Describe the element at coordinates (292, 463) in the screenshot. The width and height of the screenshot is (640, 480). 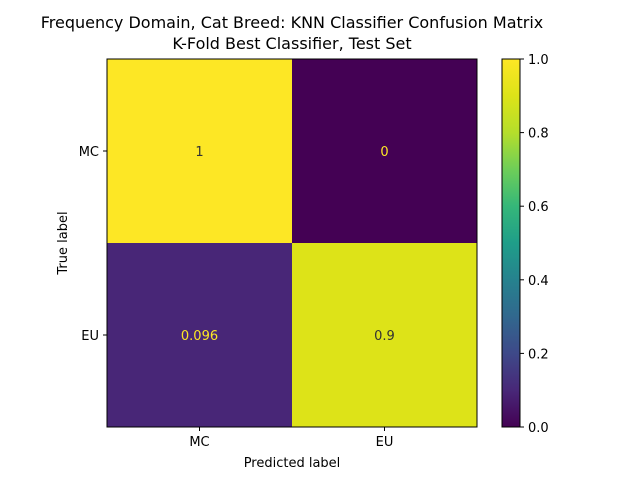
I see `x-axis-label: Predicted label` at that location.